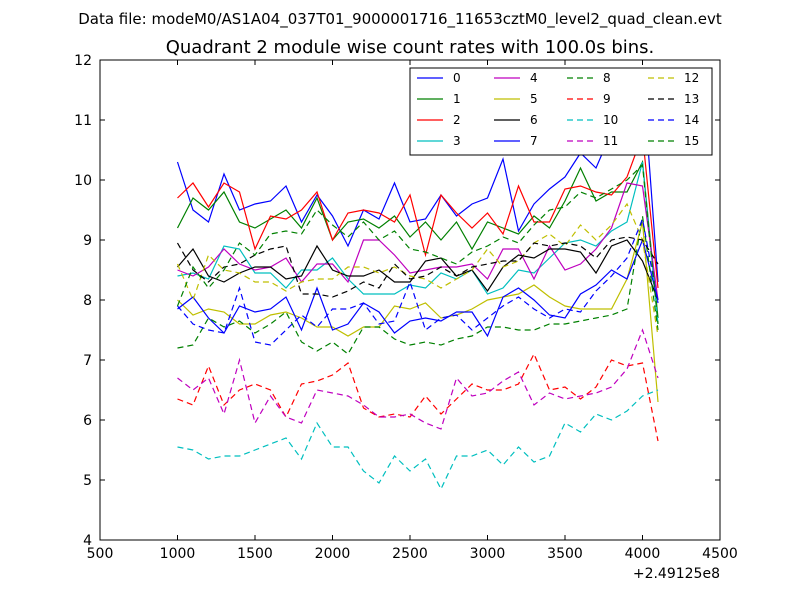 The height and width of the screenshot is (600, 800). Describe the element at coordinates (87, 421) in the screenshot. I see `y-tick-label: 6` at that location.